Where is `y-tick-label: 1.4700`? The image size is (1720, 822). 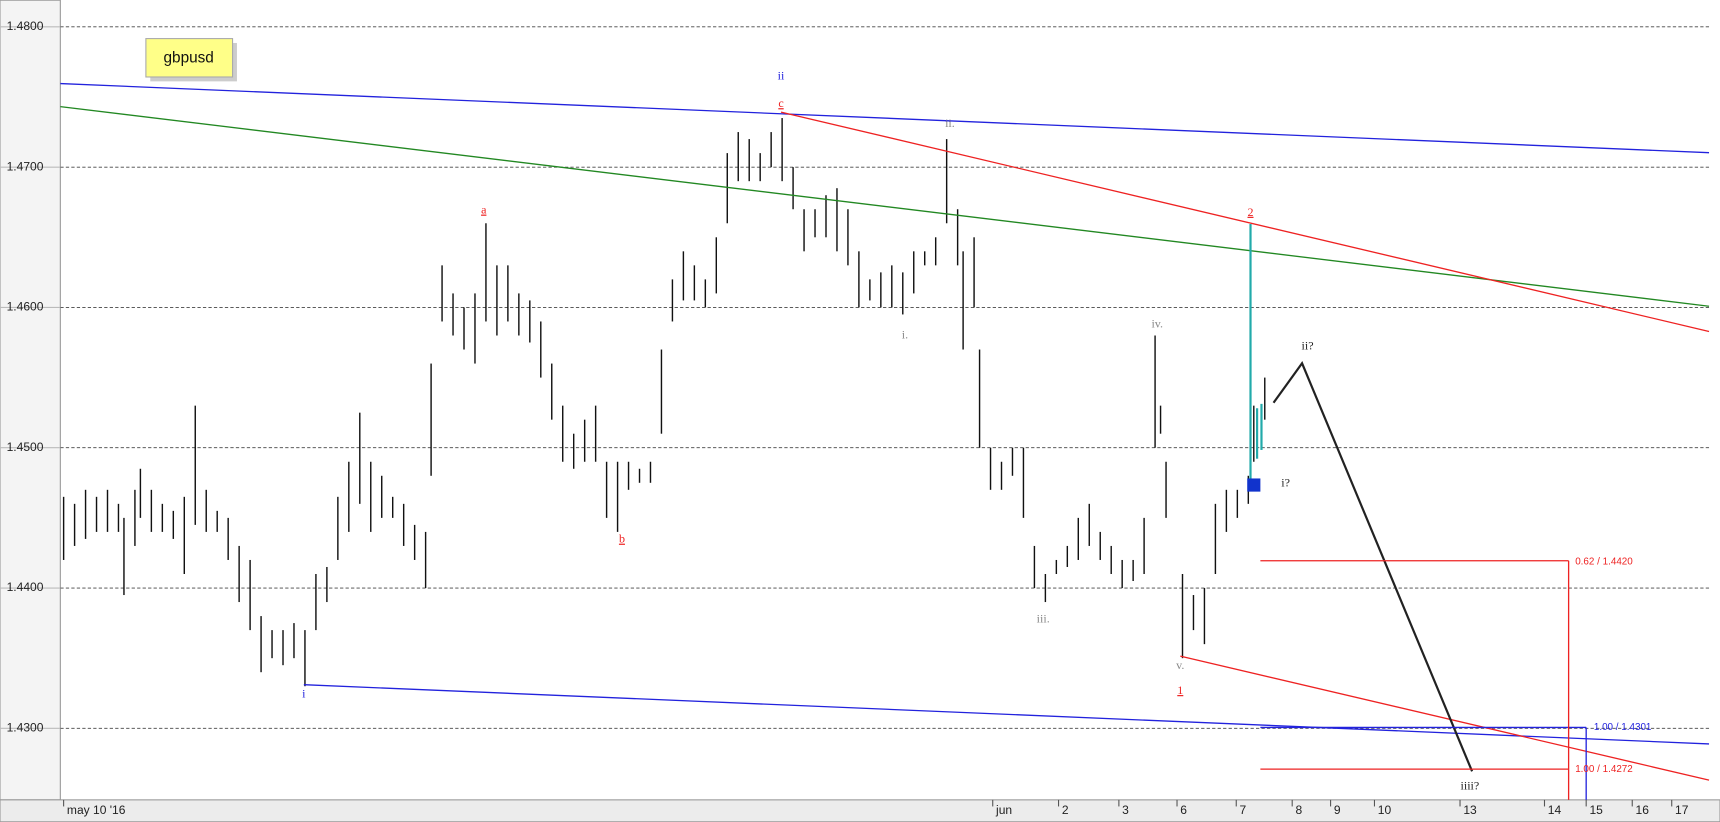 y-tick-label: 1.4700 is located at coordinates (25, 166).